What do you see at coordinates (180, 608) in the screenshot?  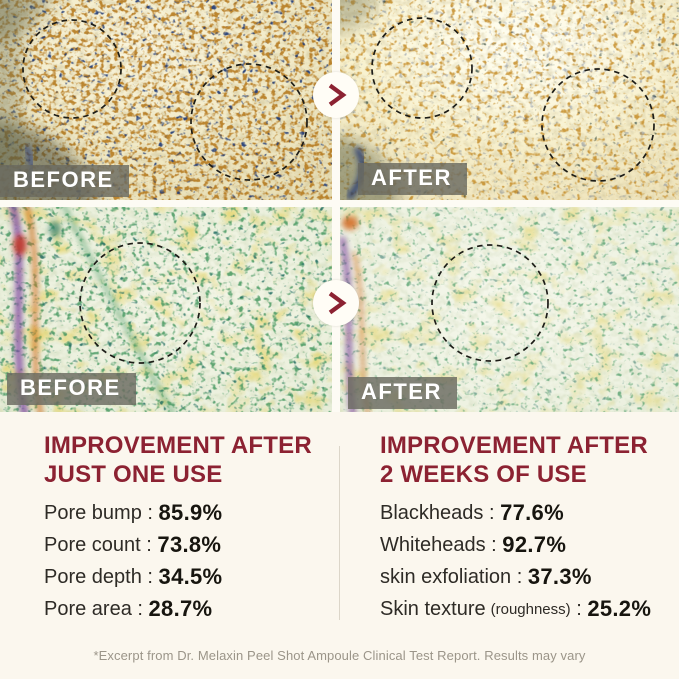 I see `stat-value: 28.7%` at bounding box center [180, 608].